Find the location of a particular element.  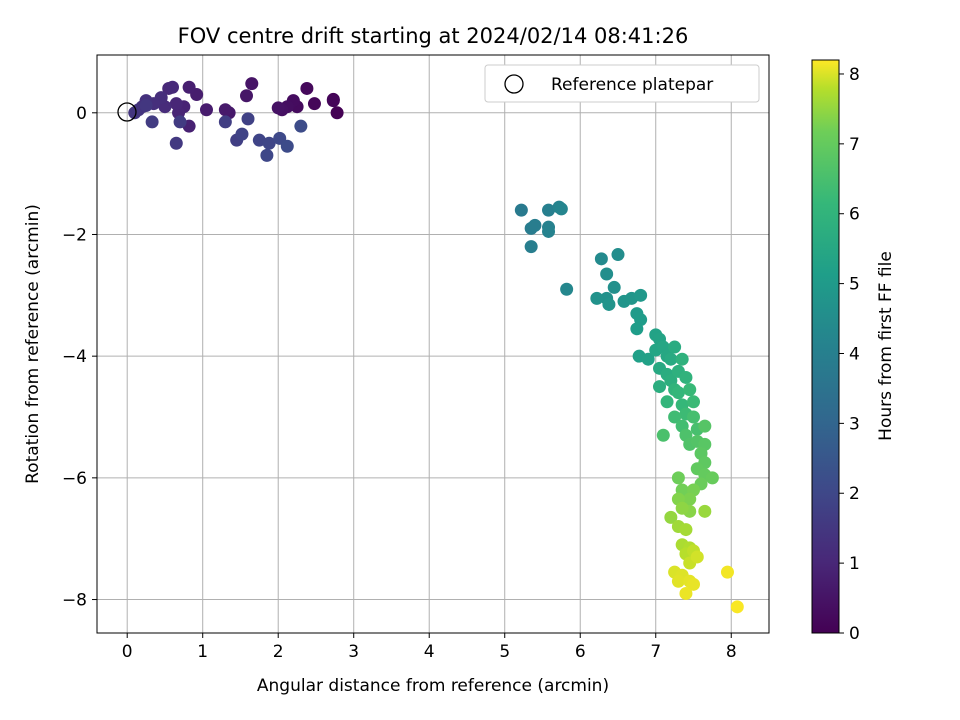

y-axis-label: Rotation from reference (arcmin) is located at coordinates (33, 344).